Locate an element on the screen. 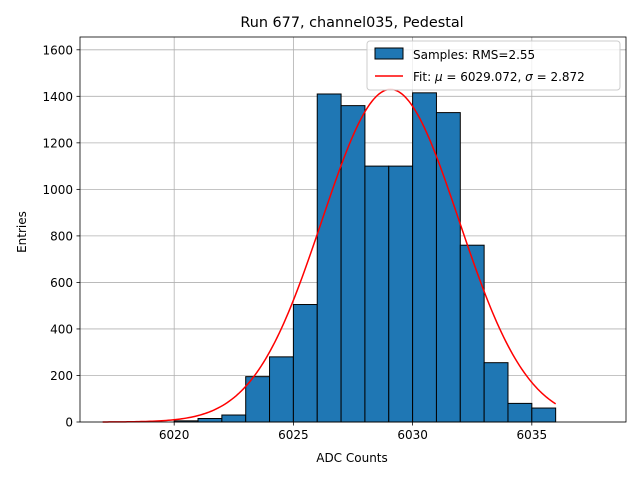 The image size is (640, 484). legend-fit-mu-value: = 6029.072, is located at coordinates (484, 77).